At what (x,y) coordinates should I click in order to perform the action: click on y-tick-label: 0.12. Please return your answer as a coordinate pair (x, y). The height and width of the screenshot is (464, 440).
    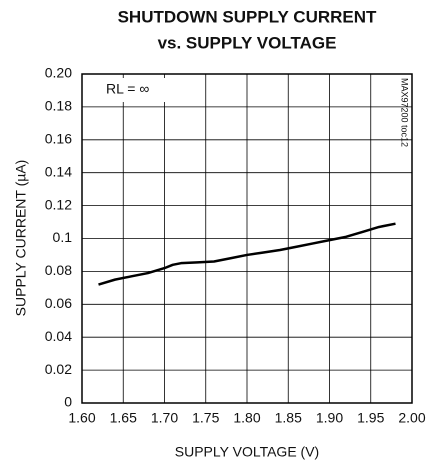
    Looking at the image, I should click on (58, 204).